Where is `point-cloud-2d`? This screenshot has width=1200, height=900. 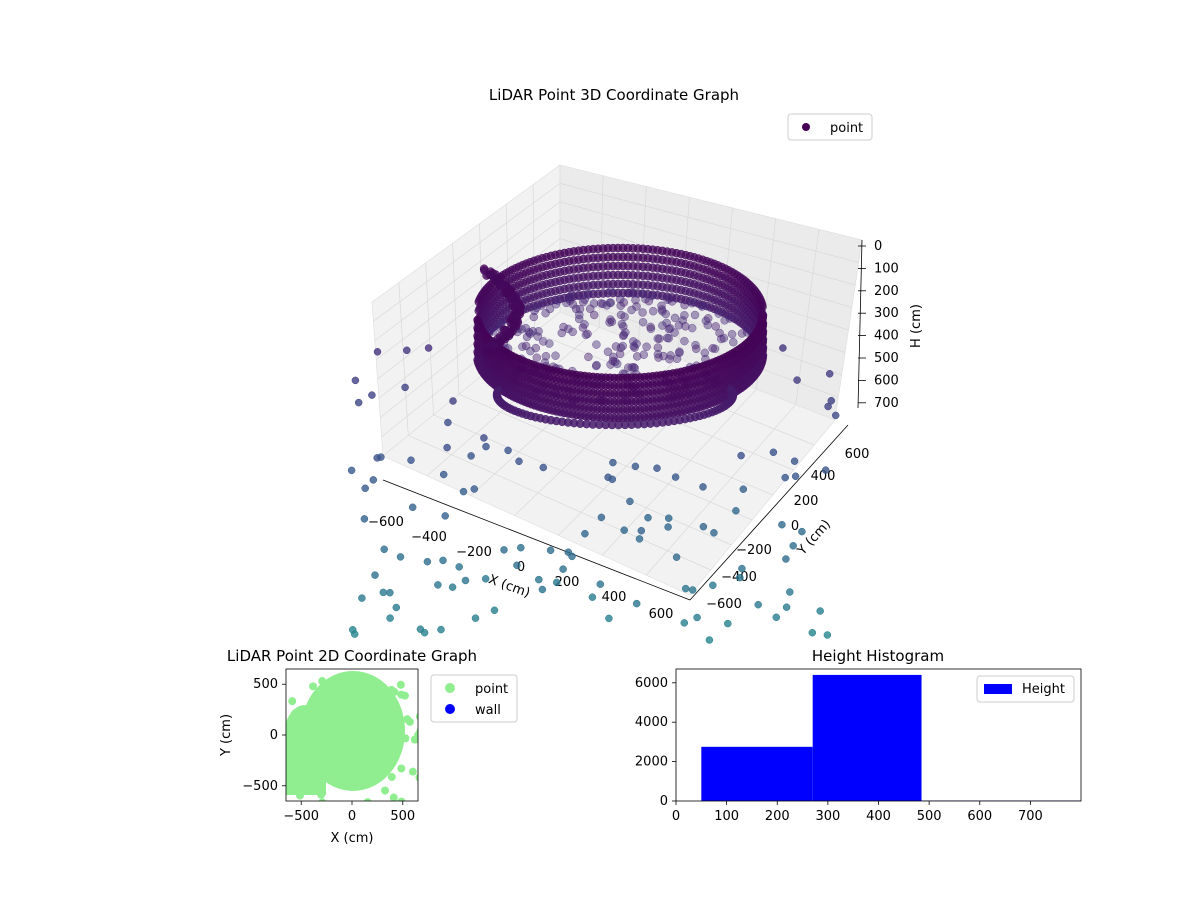 point-cloud-2d is located at coordinates (345, 735).